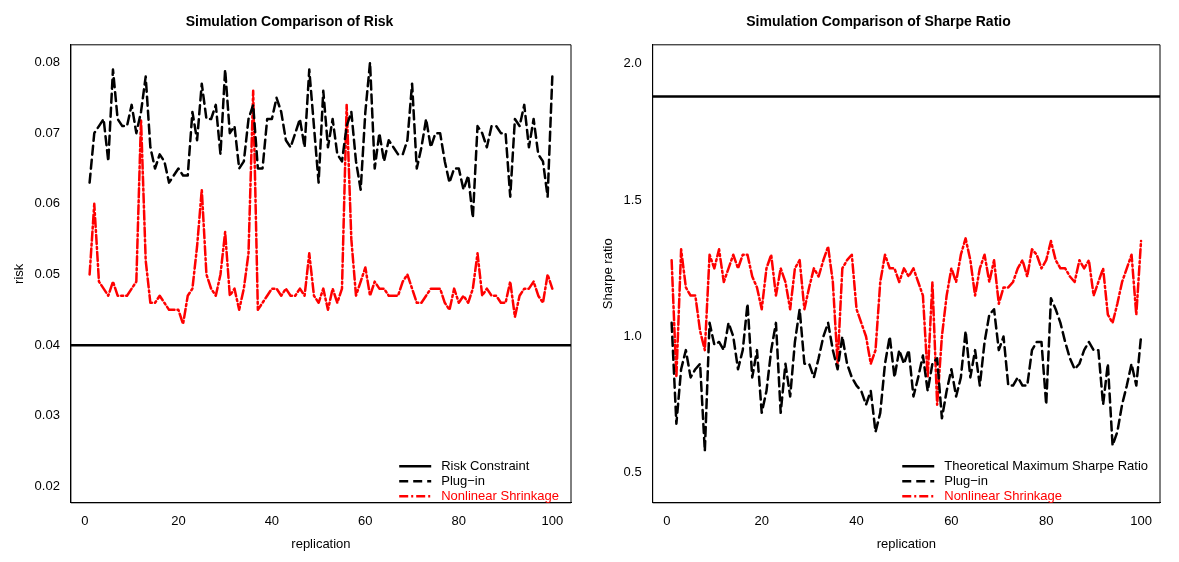 The width and height of the screenshot is (1179, 562). What do you see at coordinates (485, 465) in the screenshot?
I see `legend-label: Risk Constraint` at bounding box center [485, 465].